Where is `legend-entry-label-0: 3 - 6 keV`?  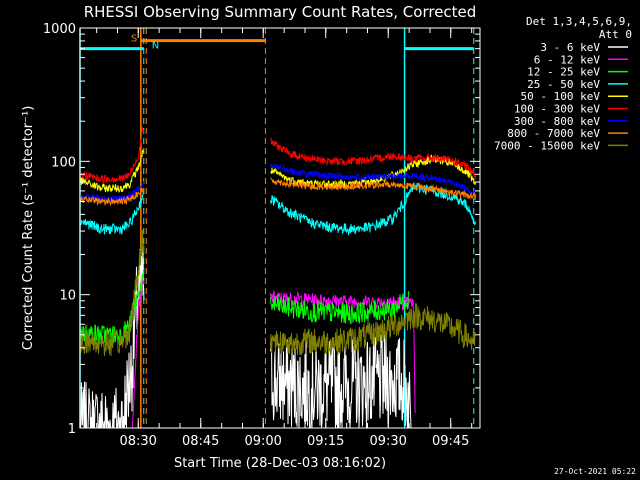
legend-entry-label-0: 3 - 6 keV is located at coordinates (570, 47).